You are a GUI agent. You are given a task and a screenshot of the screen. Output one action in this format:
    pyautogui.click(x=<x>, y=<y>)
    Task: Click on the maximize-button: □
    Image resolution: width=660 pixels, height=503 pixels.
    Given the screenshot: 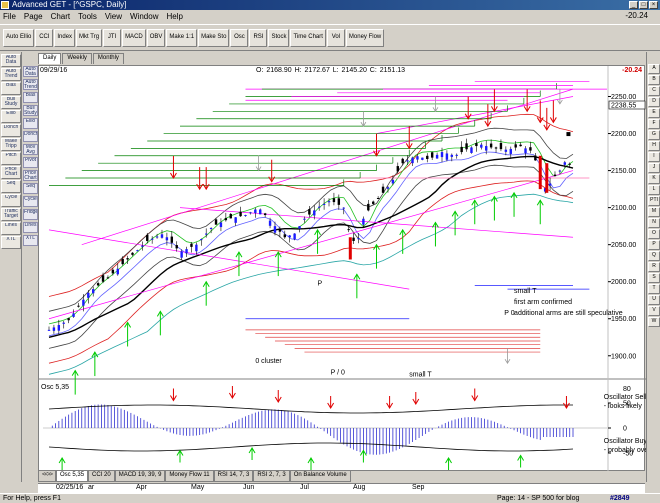 What is the action you would take?
    pyautogui.click(x=643, y=5)
    